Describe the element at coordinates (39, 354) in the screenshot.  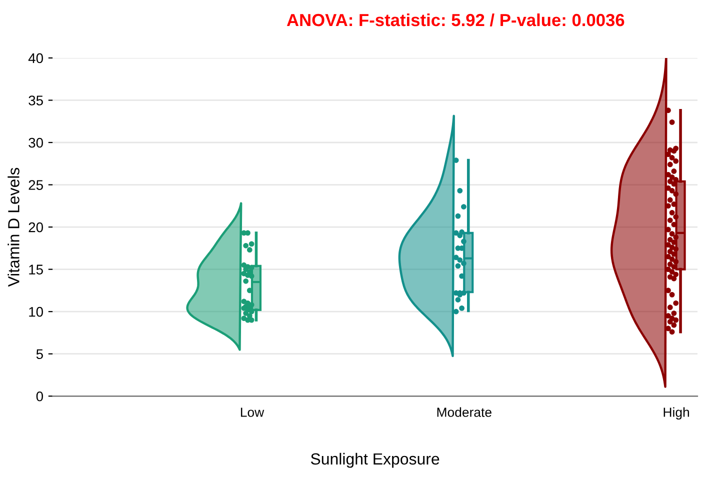
I see `y-tick-label: 5` at that location.